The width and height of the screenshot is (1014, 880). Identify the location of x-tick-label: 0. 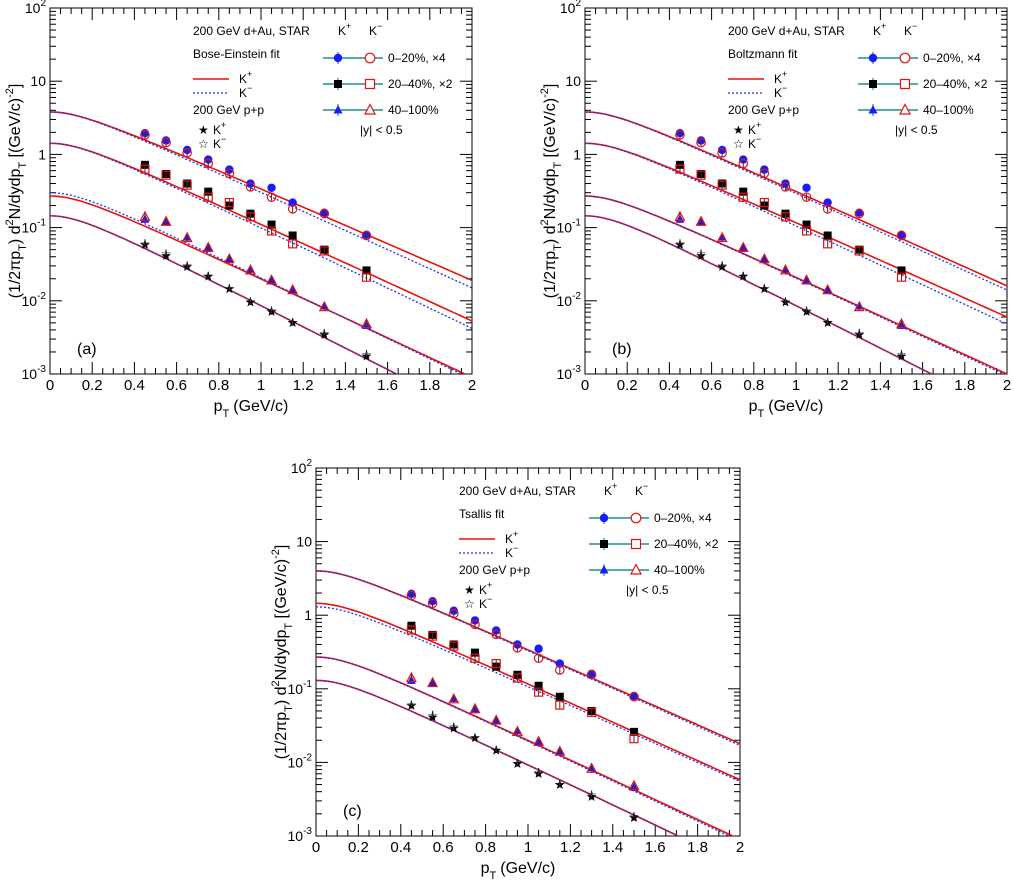
(50, 385).